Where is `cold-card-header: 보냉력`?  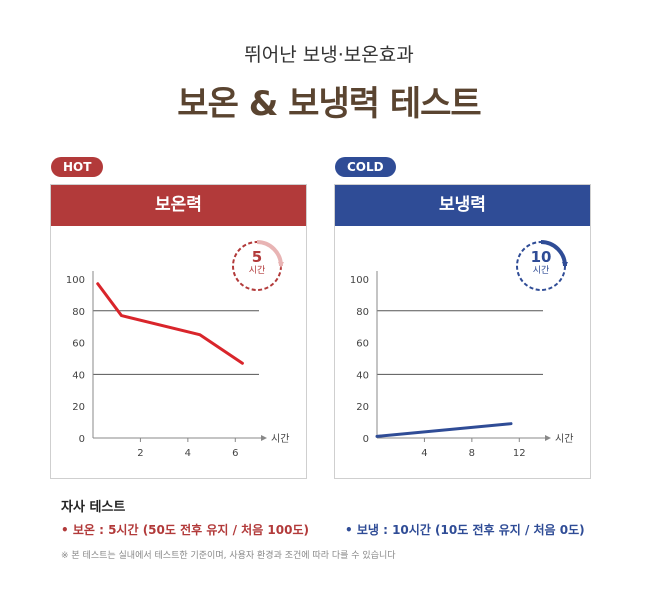 cold-card-header: 보냉력 is located at coordinates (462, 205).